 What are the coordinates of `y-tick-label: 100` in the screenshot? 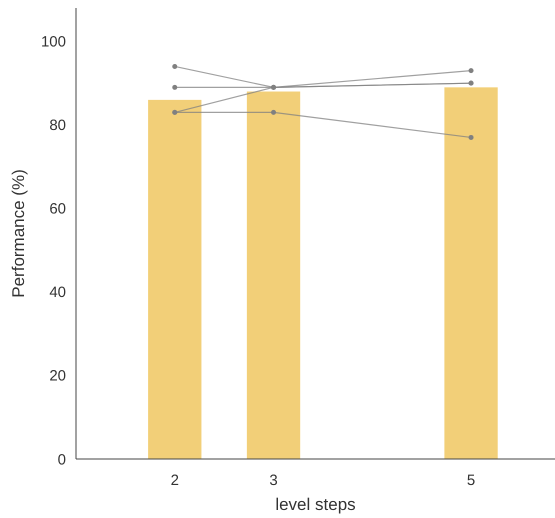 It's located at (53, 42).